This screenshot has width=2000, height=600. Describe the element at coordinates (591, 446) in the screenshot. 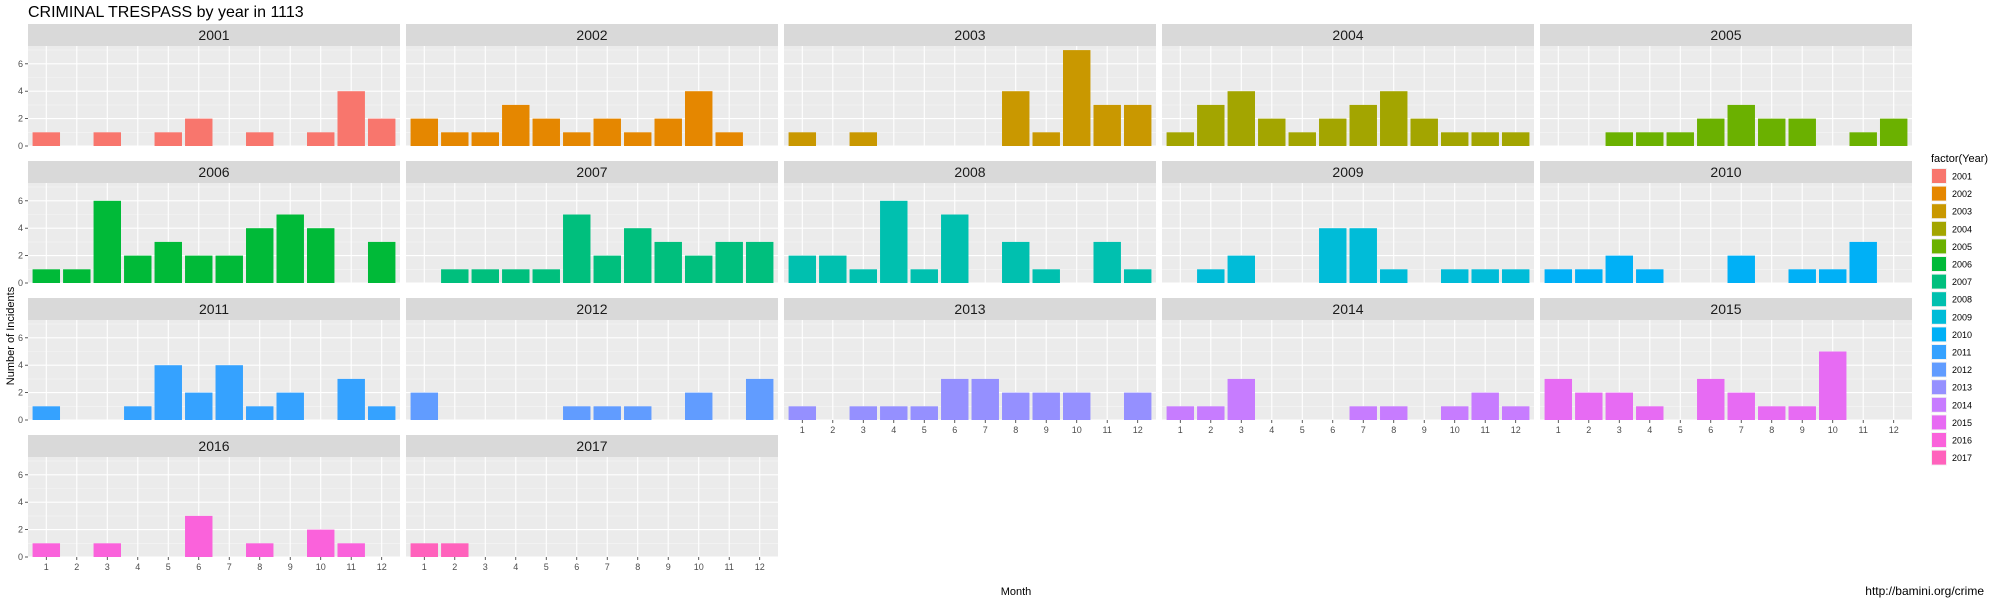

I see `facet-label: 2017` at that location.